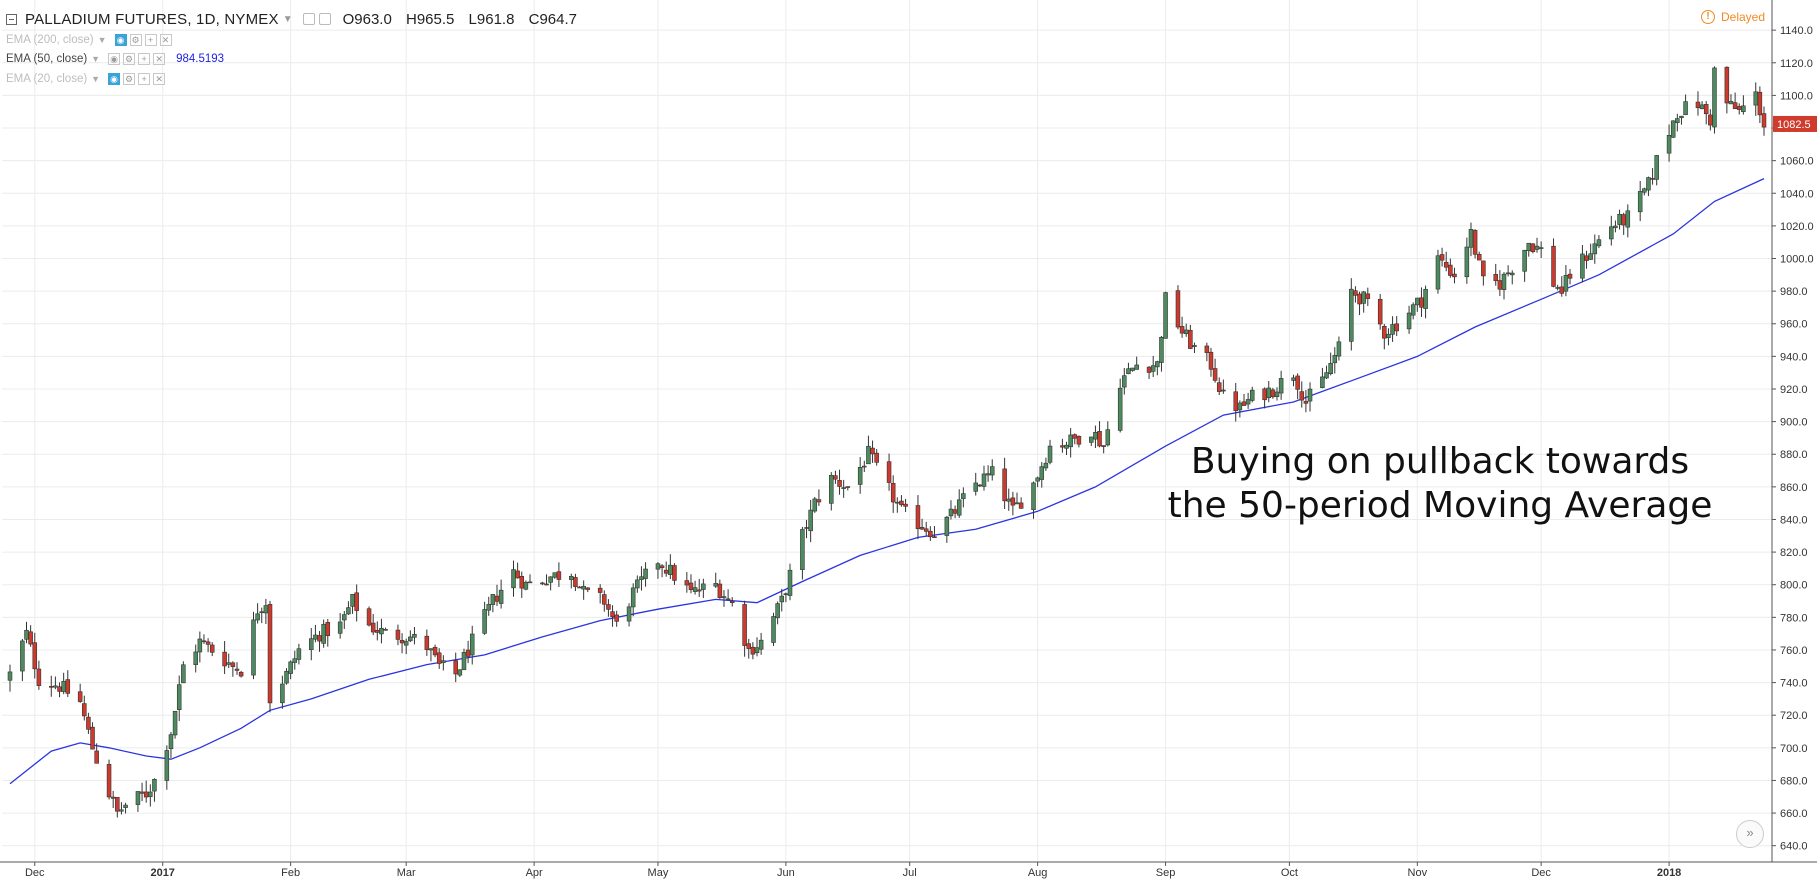  I want to click on scroll-to-realtime-button: », so click(1750, 834).